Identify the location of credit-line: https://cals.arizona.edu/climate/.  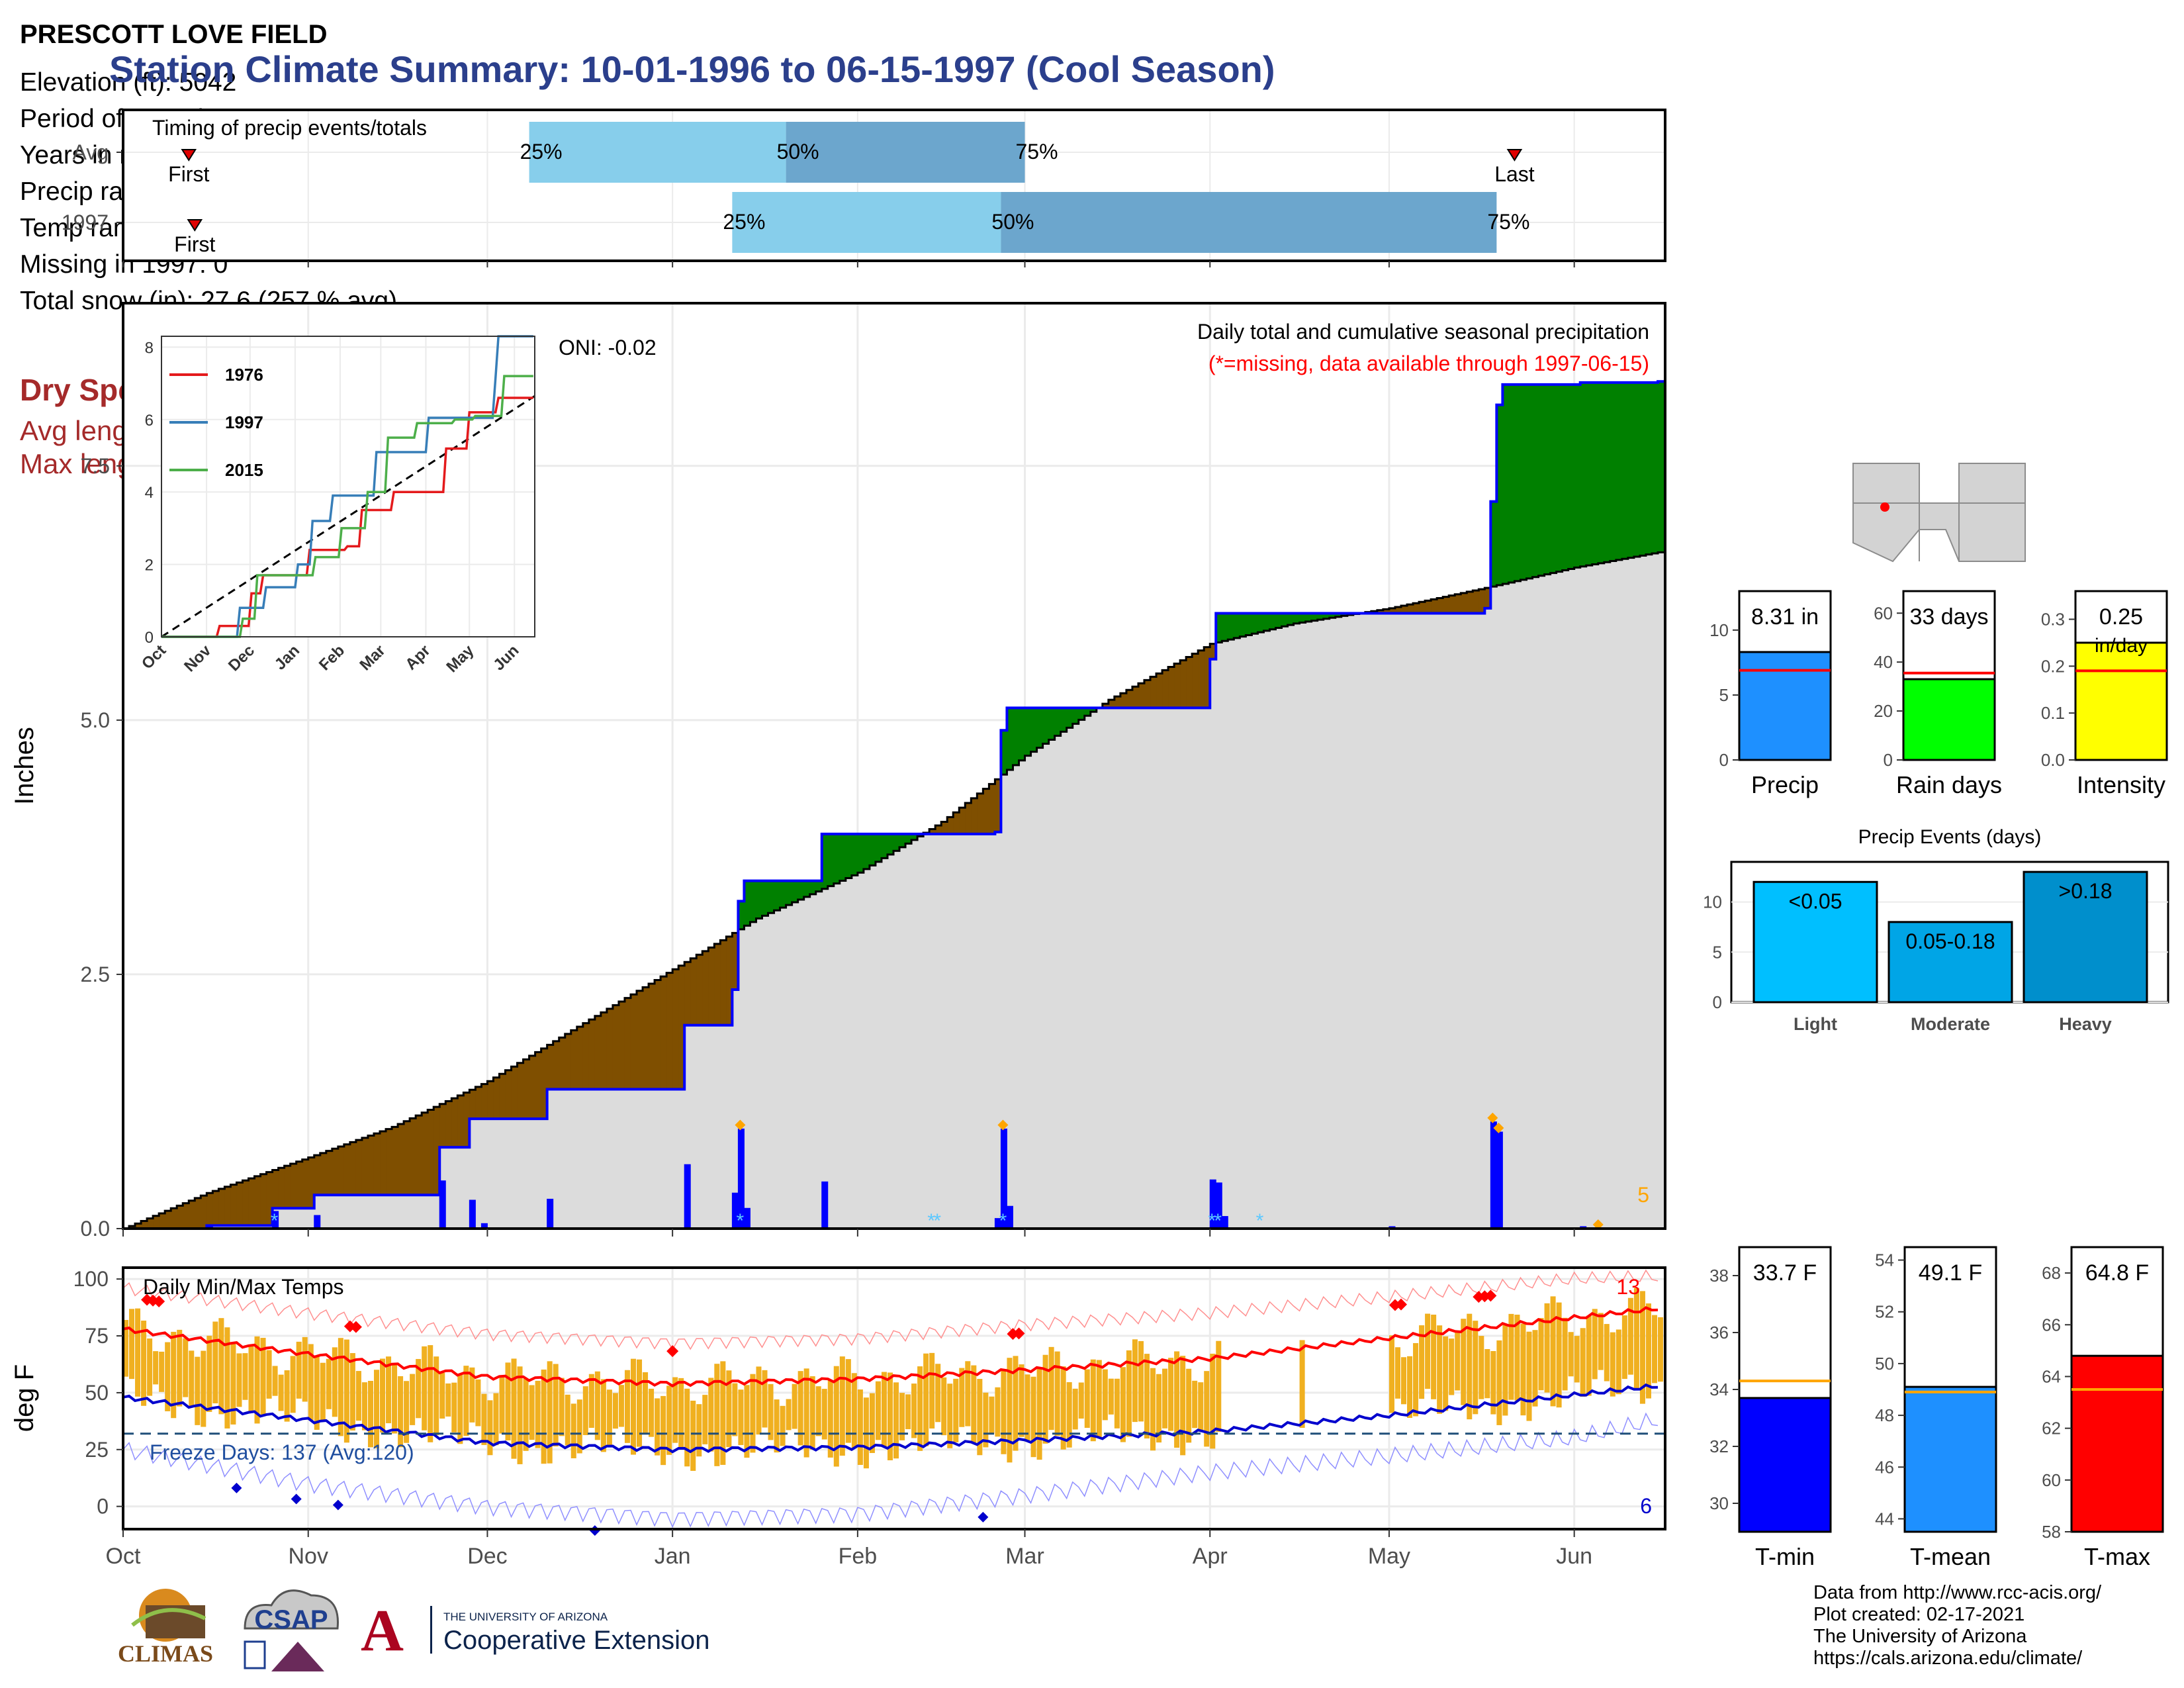
(1948, 1658).